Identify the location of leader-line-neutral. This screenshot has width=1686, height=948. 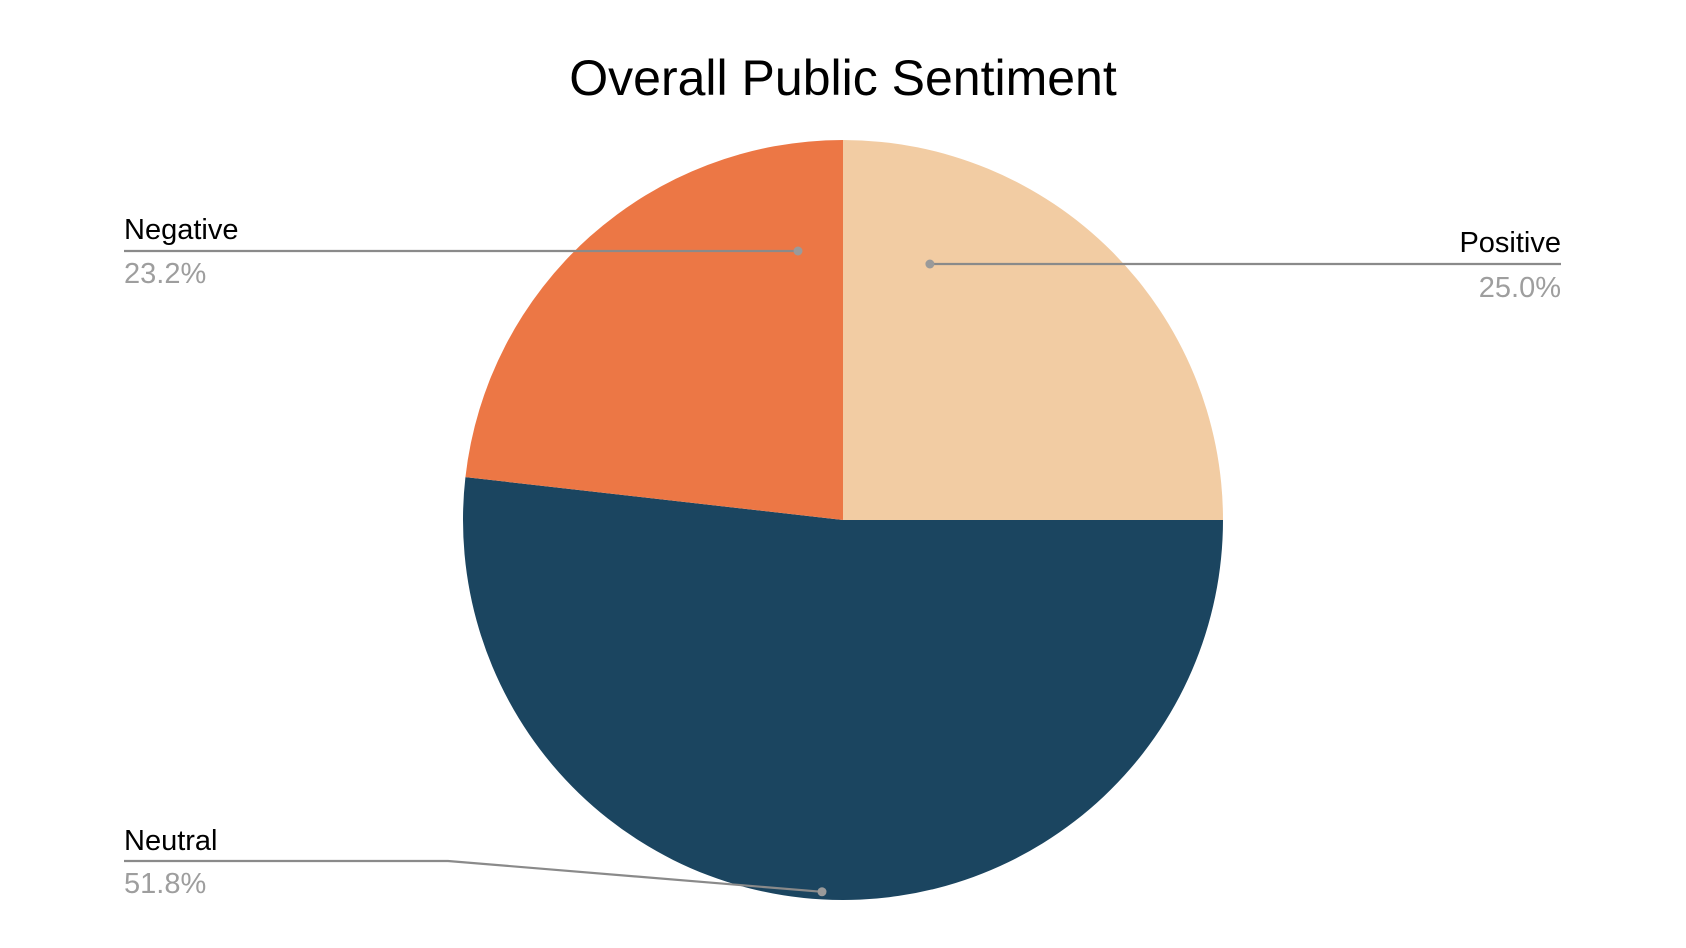
(473, 876).